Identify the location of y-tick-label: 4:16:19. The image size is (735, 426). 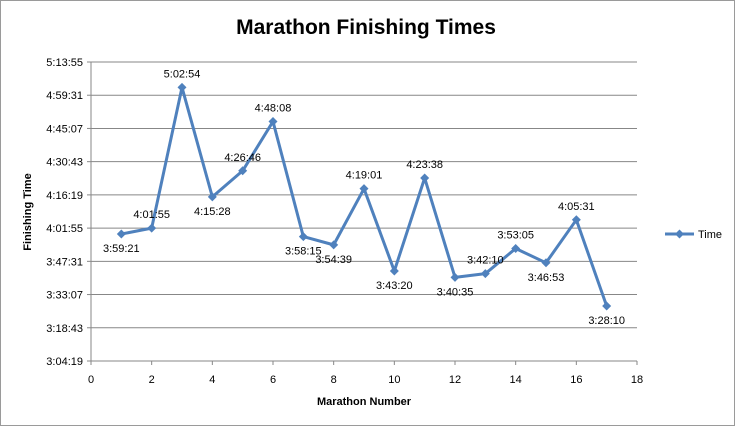
(64, 196).